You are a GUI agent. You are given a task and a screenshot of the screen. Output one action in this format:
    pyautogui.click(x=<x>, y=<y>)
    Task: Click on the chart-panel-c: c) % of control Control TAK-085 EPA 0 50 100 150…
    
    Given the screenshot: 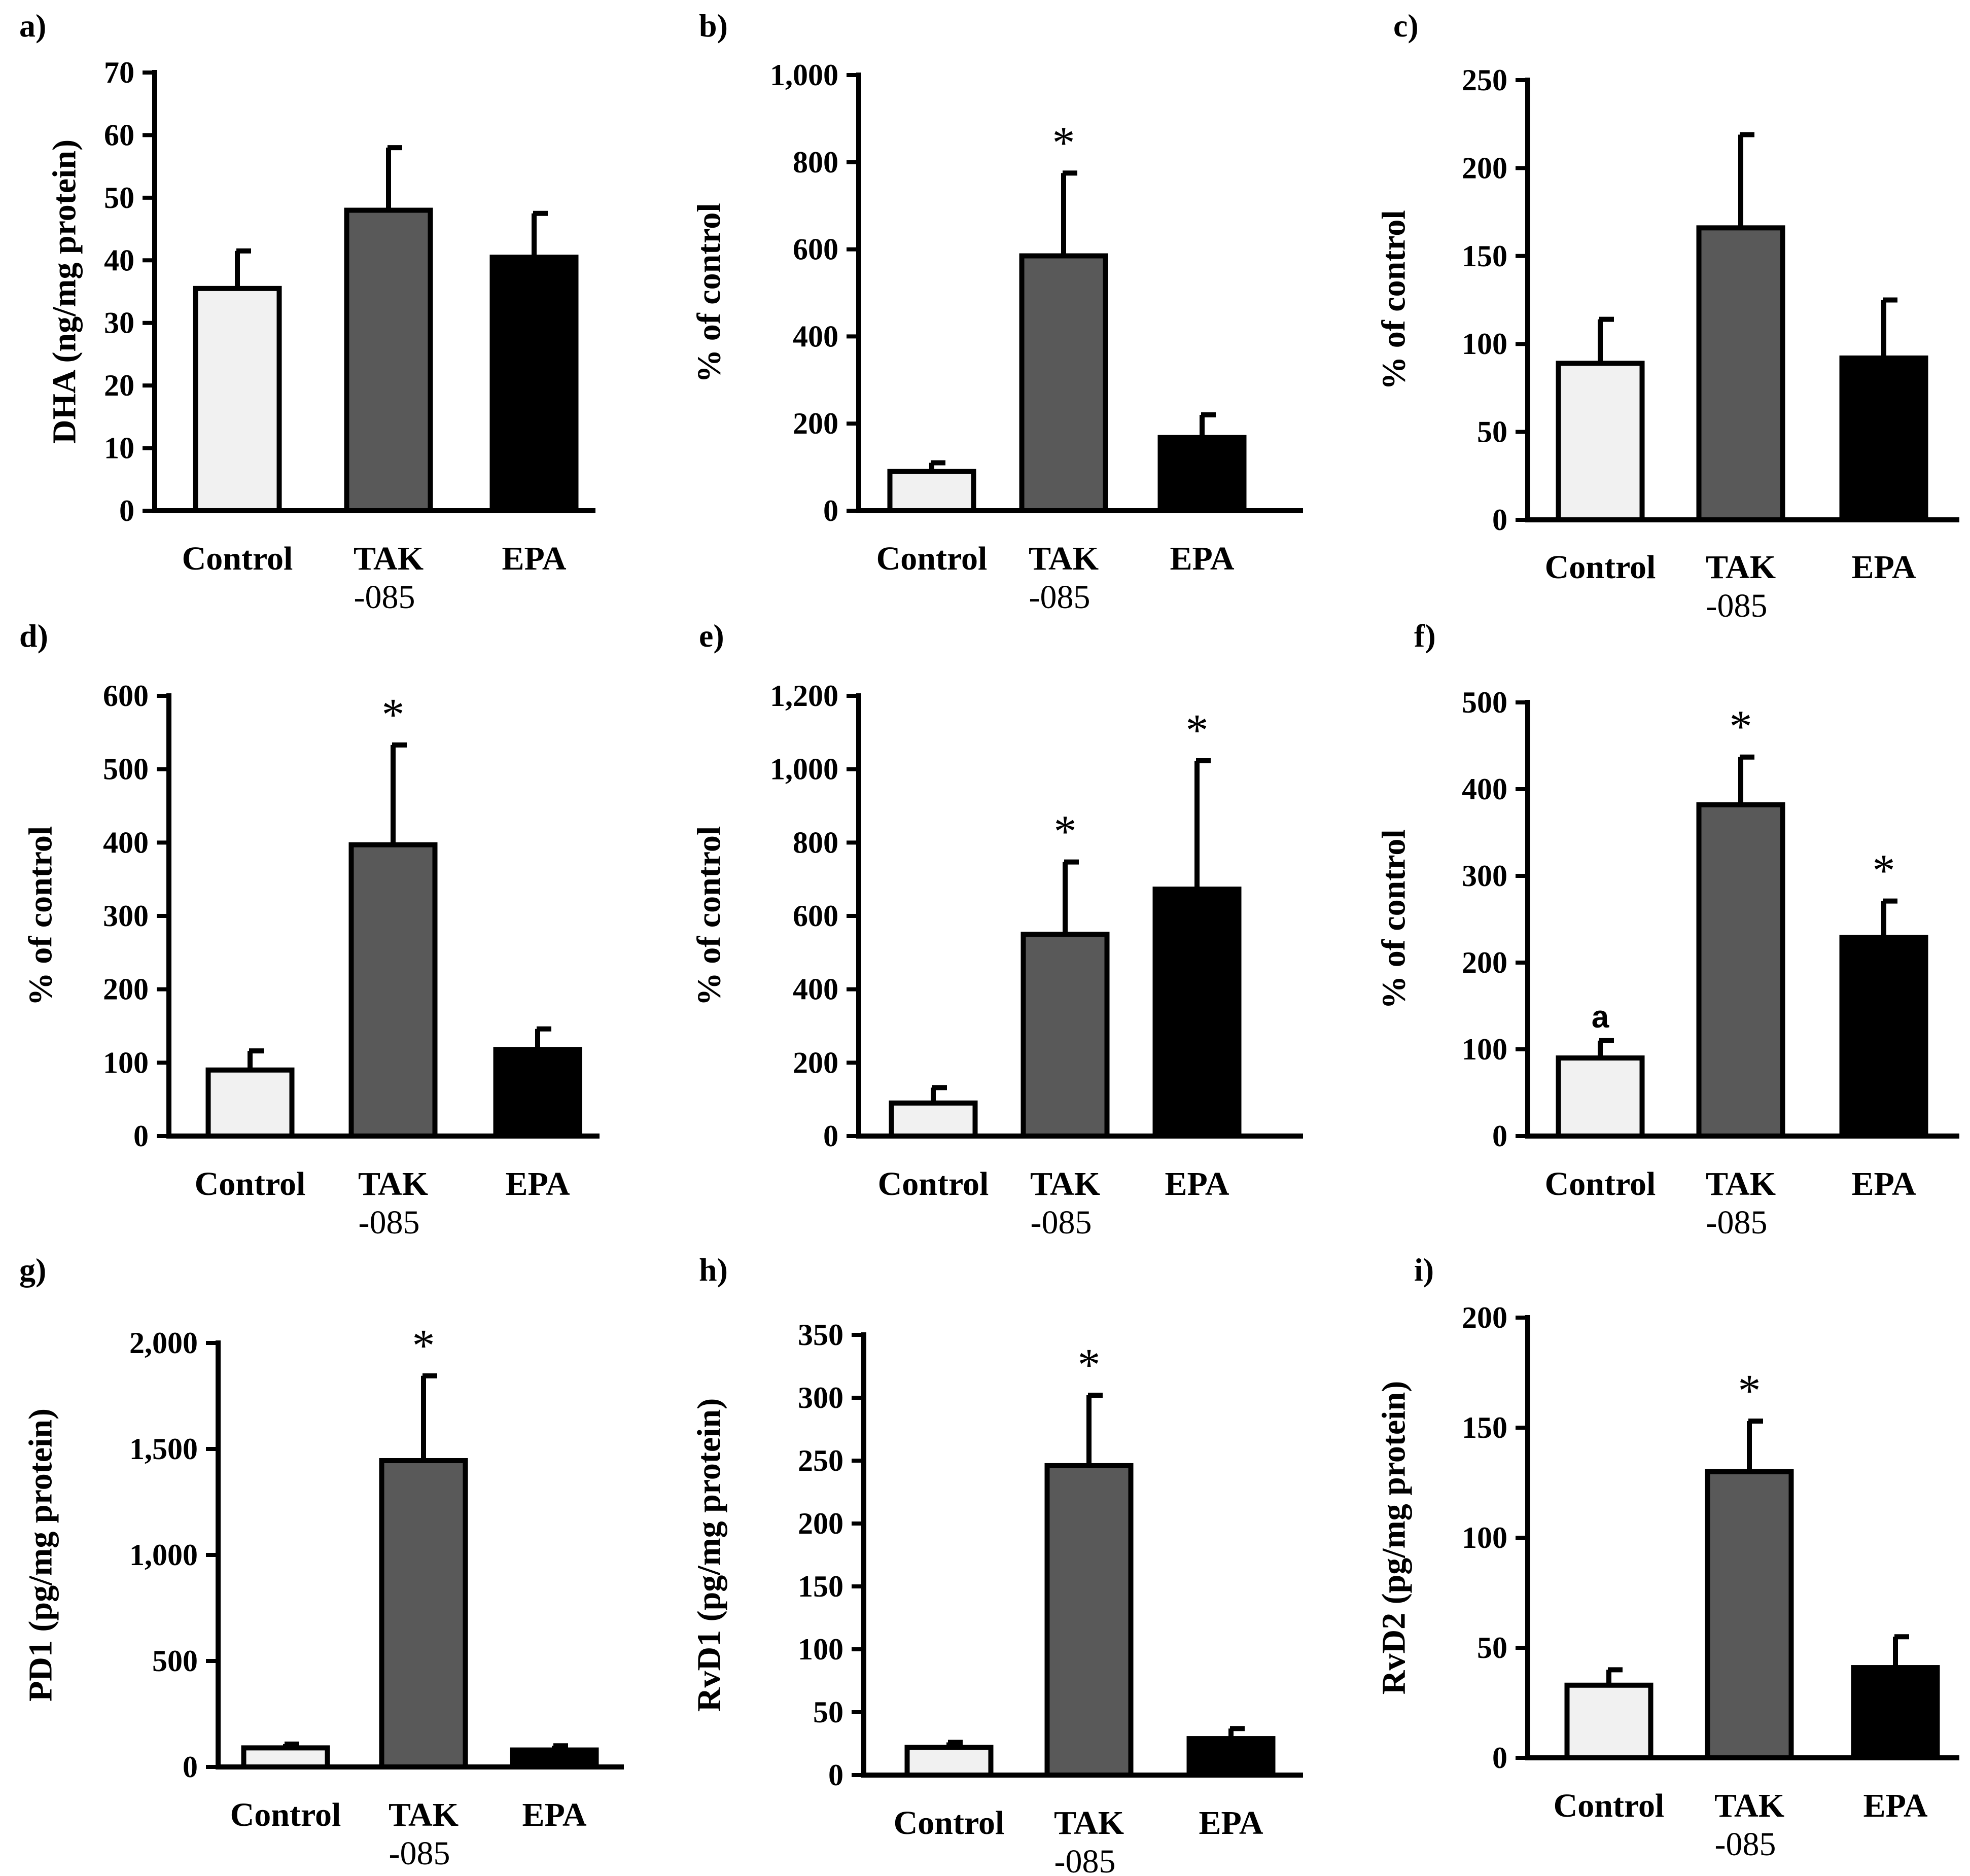 What is the action you would take?
    pyautogui.click(x=1668, y=316)
    